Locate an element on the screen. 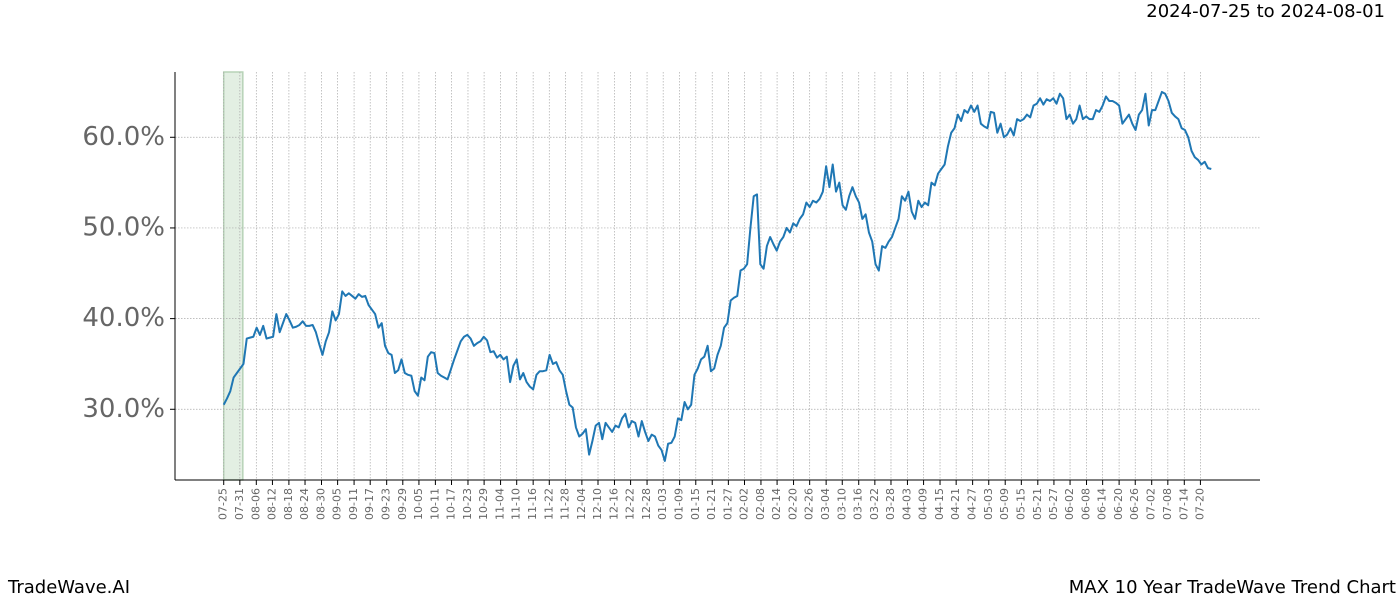  x-tick-label: 09-17 is located at coordinates (369, 504).